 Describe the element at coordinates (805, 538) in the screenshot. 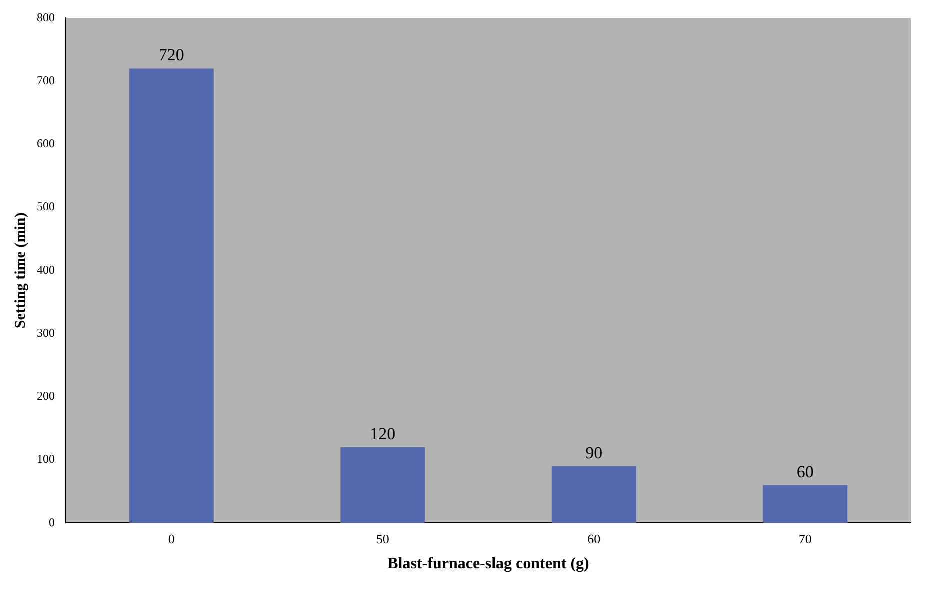

I see `x-tick-label: 70` at that location.